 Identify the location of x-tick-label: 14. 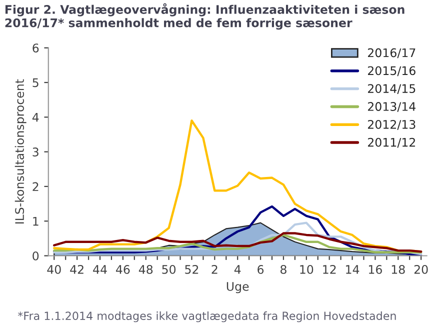
(353, 269).